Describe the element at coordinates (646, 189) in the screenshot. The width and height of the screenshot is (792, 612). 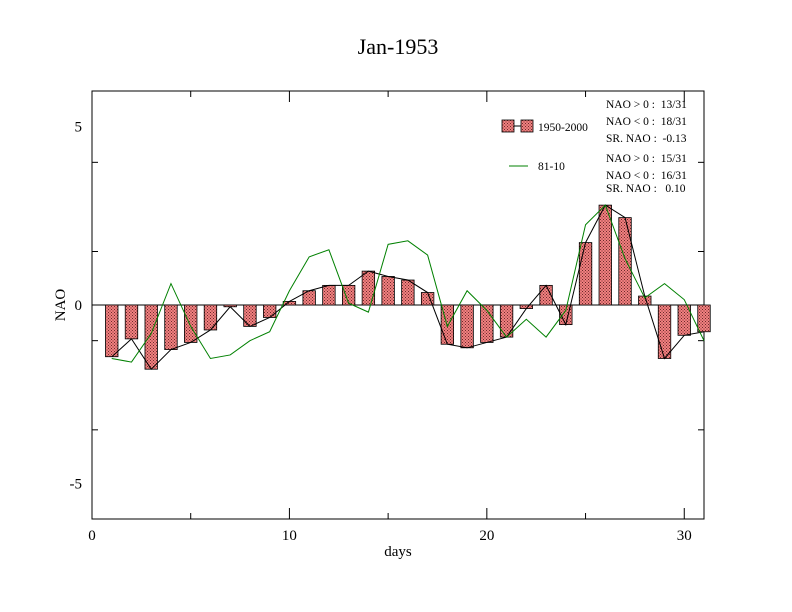
I see `stats-81-10-sr: SR. NAO : 0.10` at that location.